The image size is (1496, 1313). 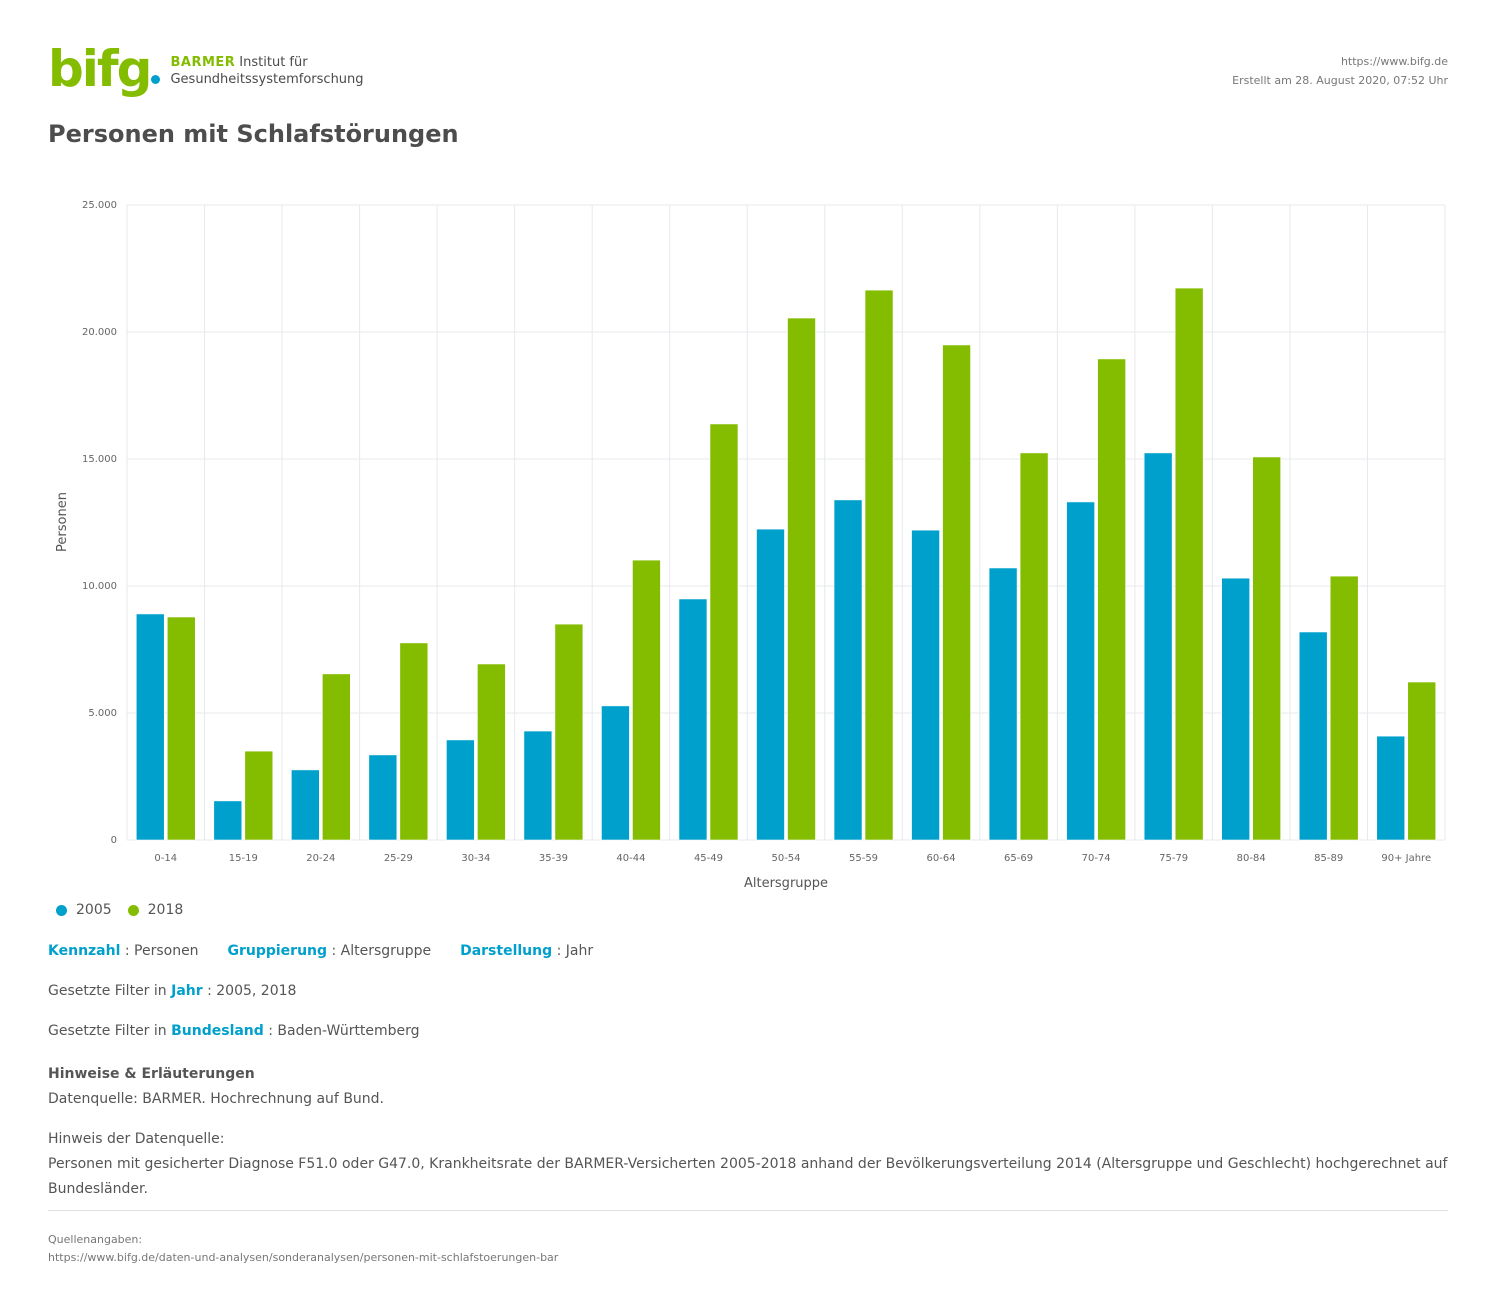 What do you see at coordinates (1394, 61) in the screenshot?
I see `site-url: https://www.bifg.de` at bounding box center [1394, 61].